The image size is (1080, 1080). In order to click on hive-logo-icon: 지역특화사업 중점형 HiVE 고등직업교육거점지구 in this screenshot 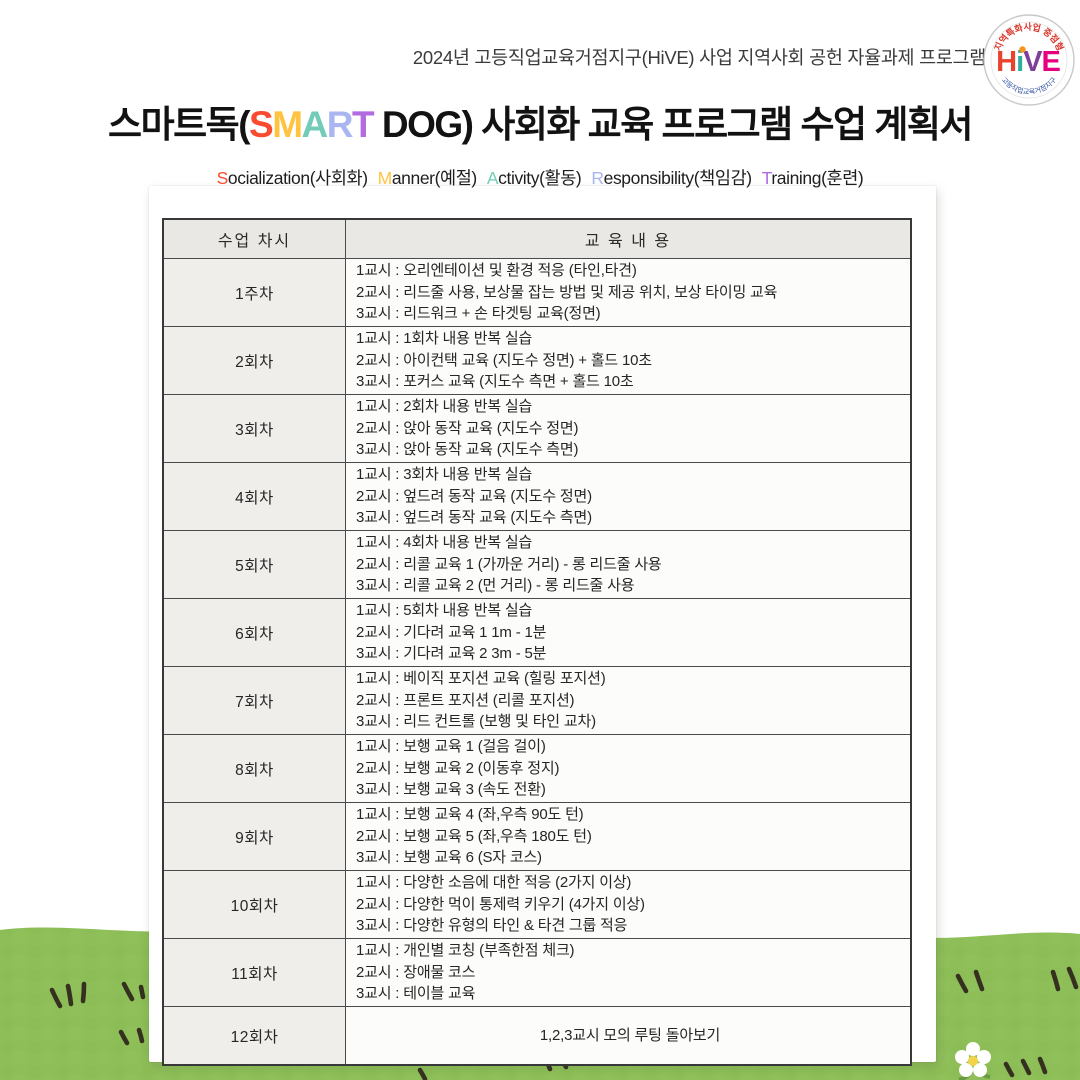, I will do `click(1029, 60)`.